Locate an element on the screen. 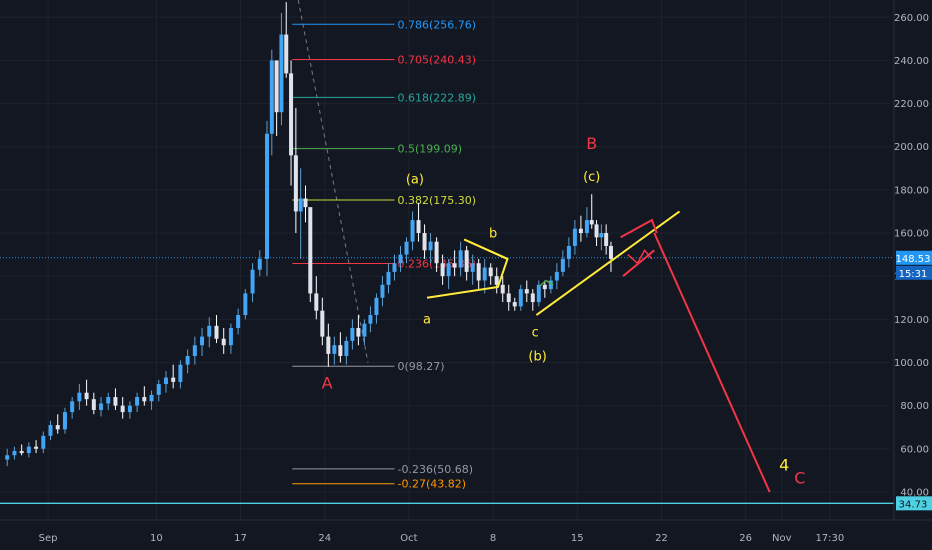 This screenshot has width=932, height=550. wave-label: B is located at coordinates (591, 143).